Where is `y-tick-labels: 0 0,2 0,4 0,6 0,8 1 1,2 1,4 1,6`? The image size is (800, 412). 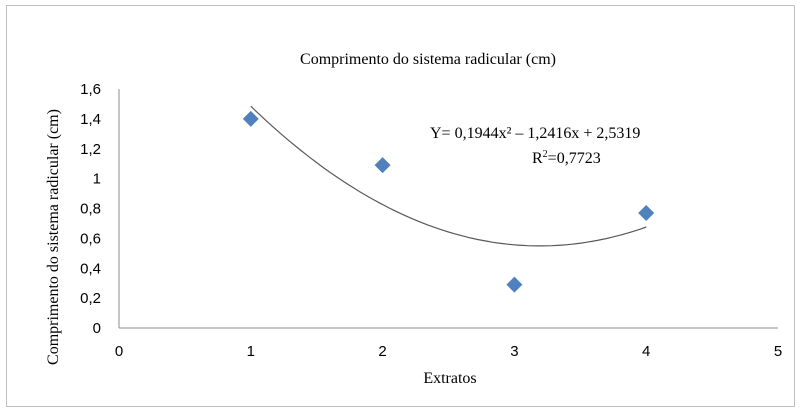 y-tick-labels: 0 0,2 0,4 0,6 0,8 1 1,2 1,4 1,6 is located at coordinates (90, 209).